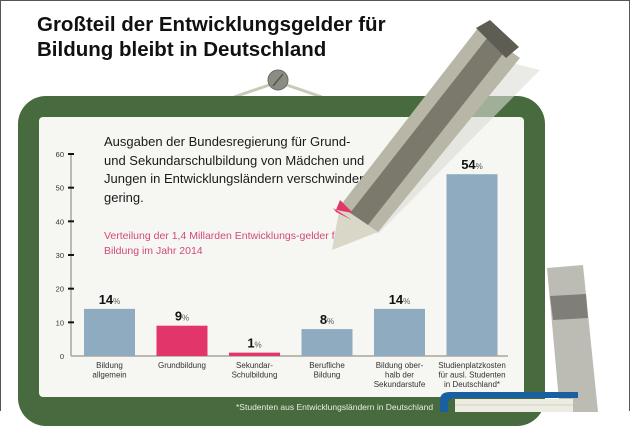  Describe the element at coordinates (182, 316) in the screenshot. I see `bar-value-label: 9%` at that location.